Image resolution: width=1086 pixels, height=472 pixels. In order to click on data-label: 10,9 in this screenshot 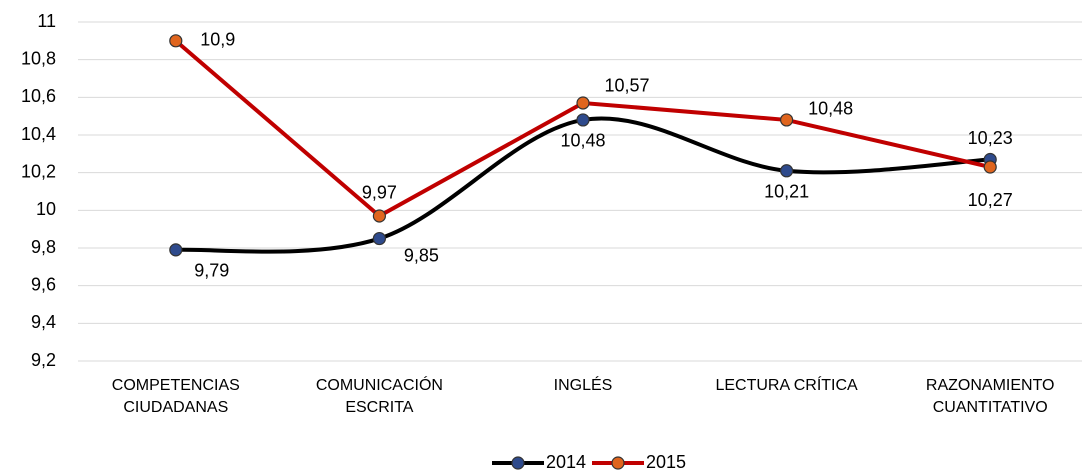, I will do `click(217, 40)`.